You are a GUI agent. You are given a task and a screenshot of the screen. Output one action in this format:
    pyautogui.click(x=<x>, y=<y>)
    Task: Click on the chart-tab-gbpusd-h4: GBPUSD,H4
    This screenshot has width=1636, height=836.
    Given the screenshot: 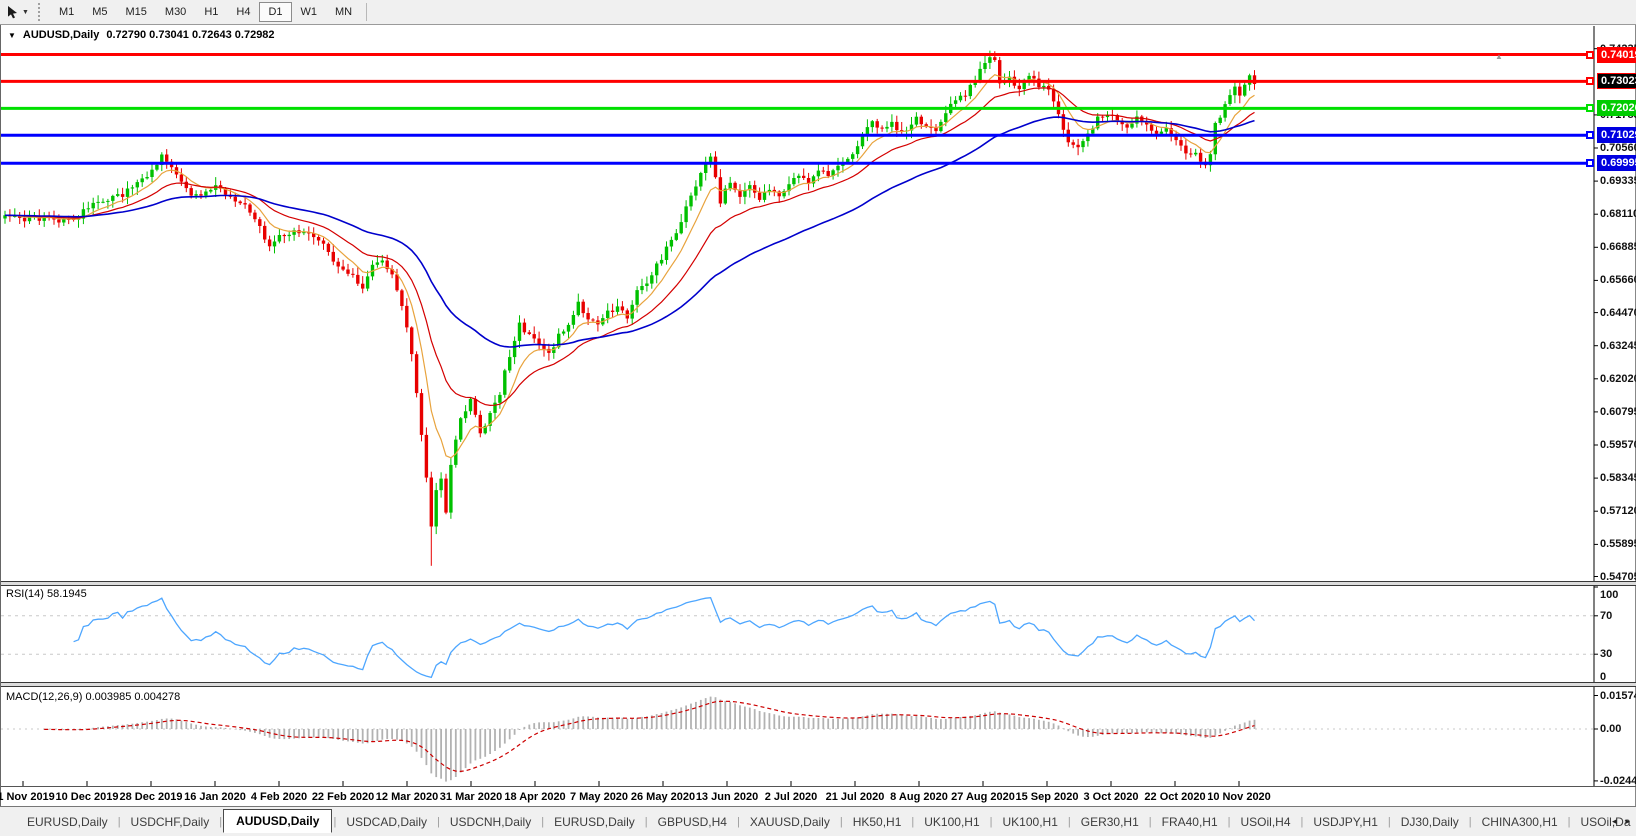 What is the action you would take?
    pyautogui.click(x=692, y=821)
    